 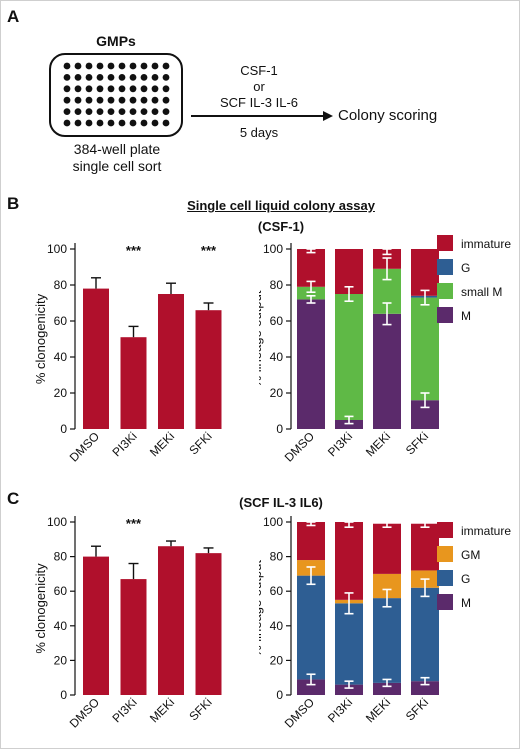 What do you see at coordinates (281, 205) in the screenshot?
I see `assay-title: Single cell liquid colony assay` at bounding box center [281, 205].